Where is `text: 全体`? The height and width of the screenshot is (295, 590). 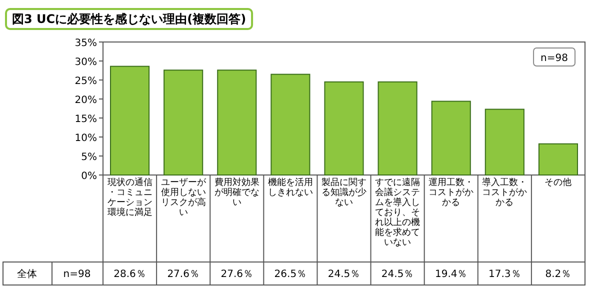
text: 全体 is located at coordinates (27, 274).